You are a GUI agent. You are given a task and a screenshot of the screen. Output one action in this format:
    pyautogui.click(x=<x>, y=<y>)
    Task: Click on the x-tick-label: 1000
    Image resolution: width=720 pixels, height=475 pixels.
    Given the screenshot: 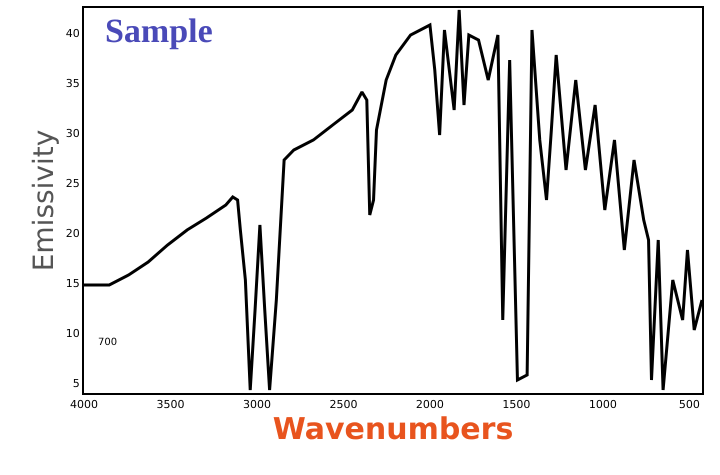 What is the action you would take?
    pyautogui.click(x=602, y=405)
    